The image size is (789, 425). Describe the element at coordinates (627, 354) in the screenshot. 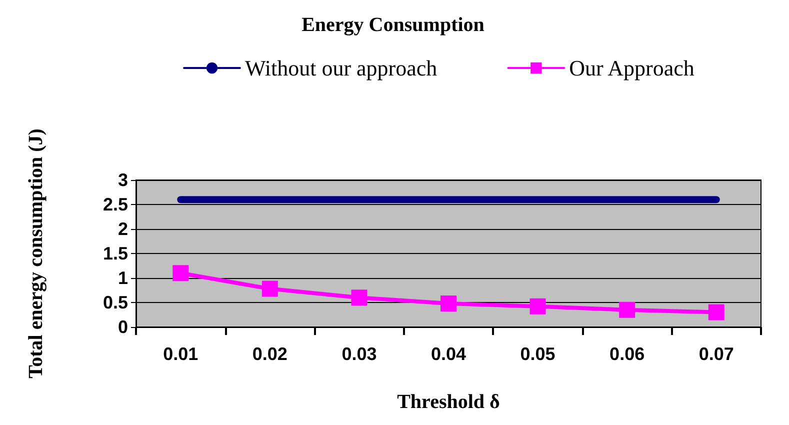

I see `x-tick-label: 0.06` at that location.